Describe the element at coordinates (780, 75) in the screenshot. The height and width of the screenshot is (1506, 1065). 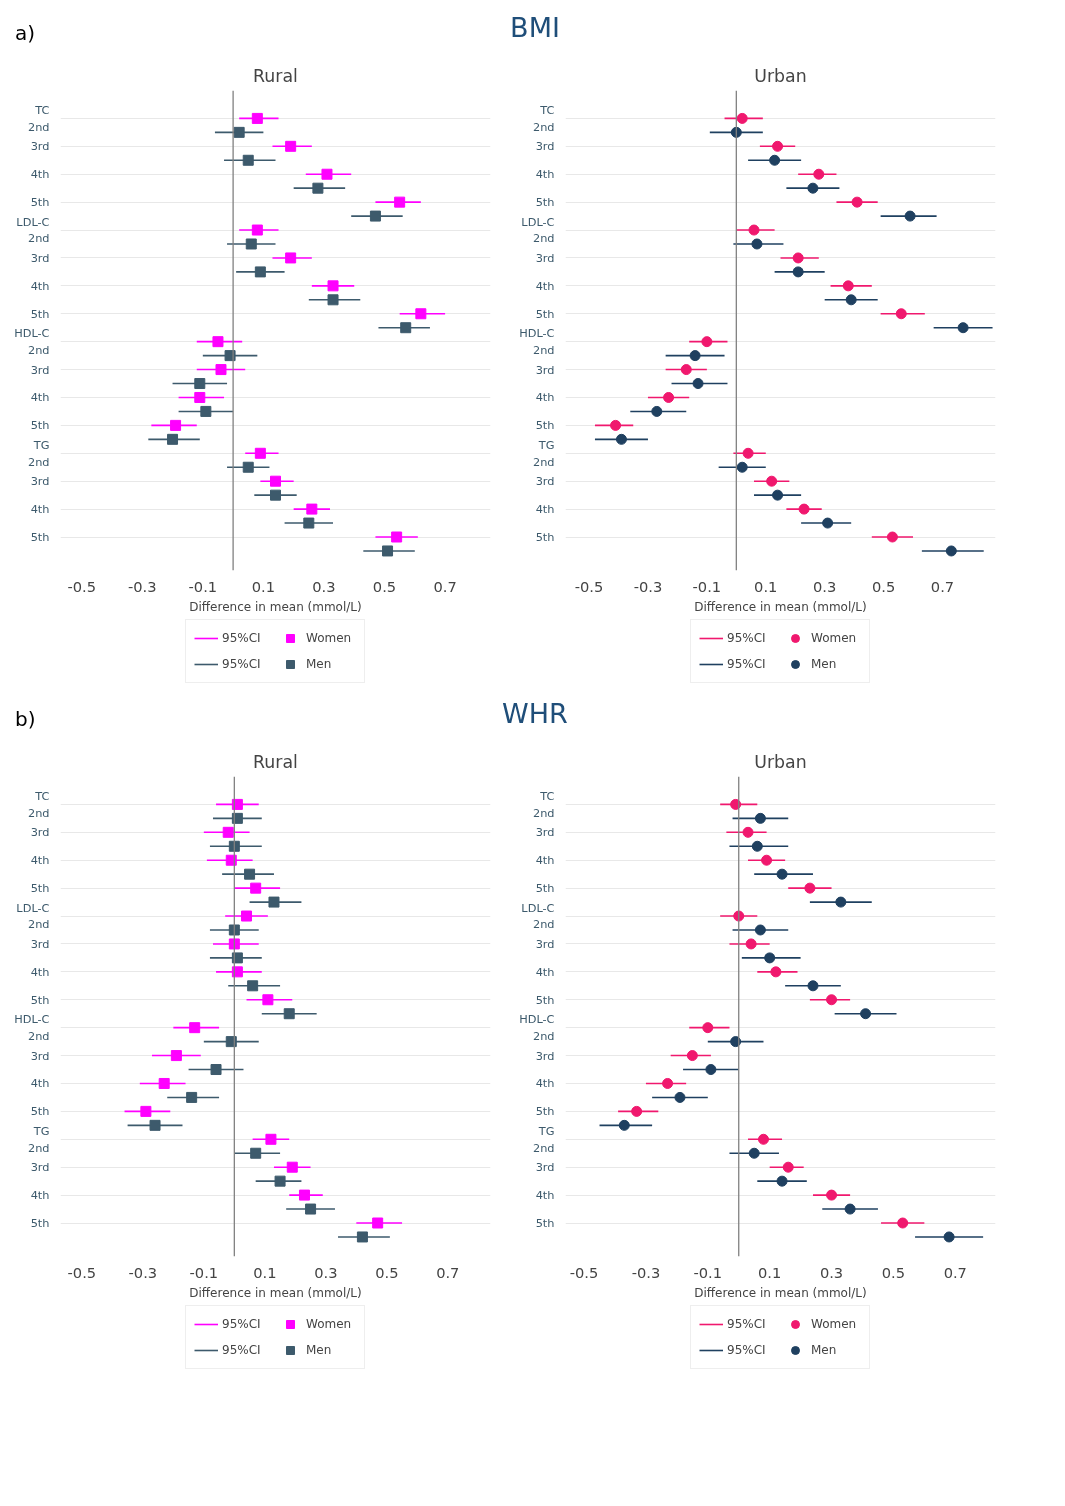
I see `chart-title: Urban` at that location.